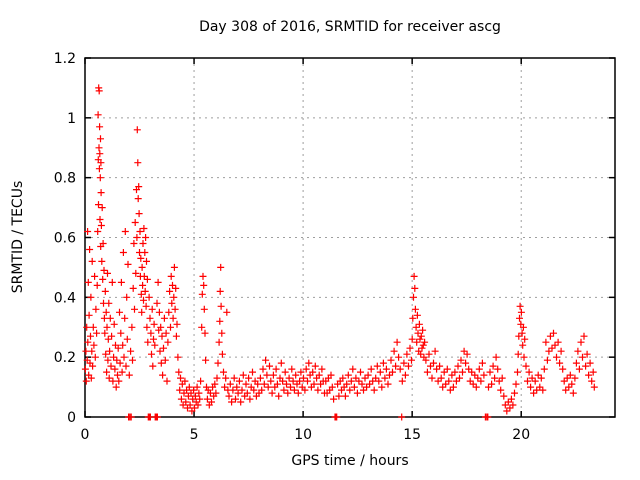 This screenshot has height=480, width=640. I want to click on x-tick-label: 5, so click(194, 435).